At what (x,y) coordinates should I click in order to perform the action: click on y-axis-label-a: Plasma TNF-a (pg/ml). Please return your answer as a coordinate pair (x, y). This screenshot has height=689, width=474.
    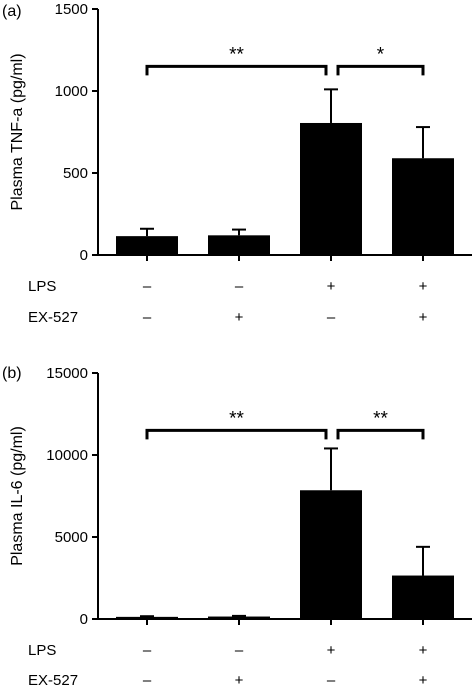
    Looking at the image, I should click on (17, 131).